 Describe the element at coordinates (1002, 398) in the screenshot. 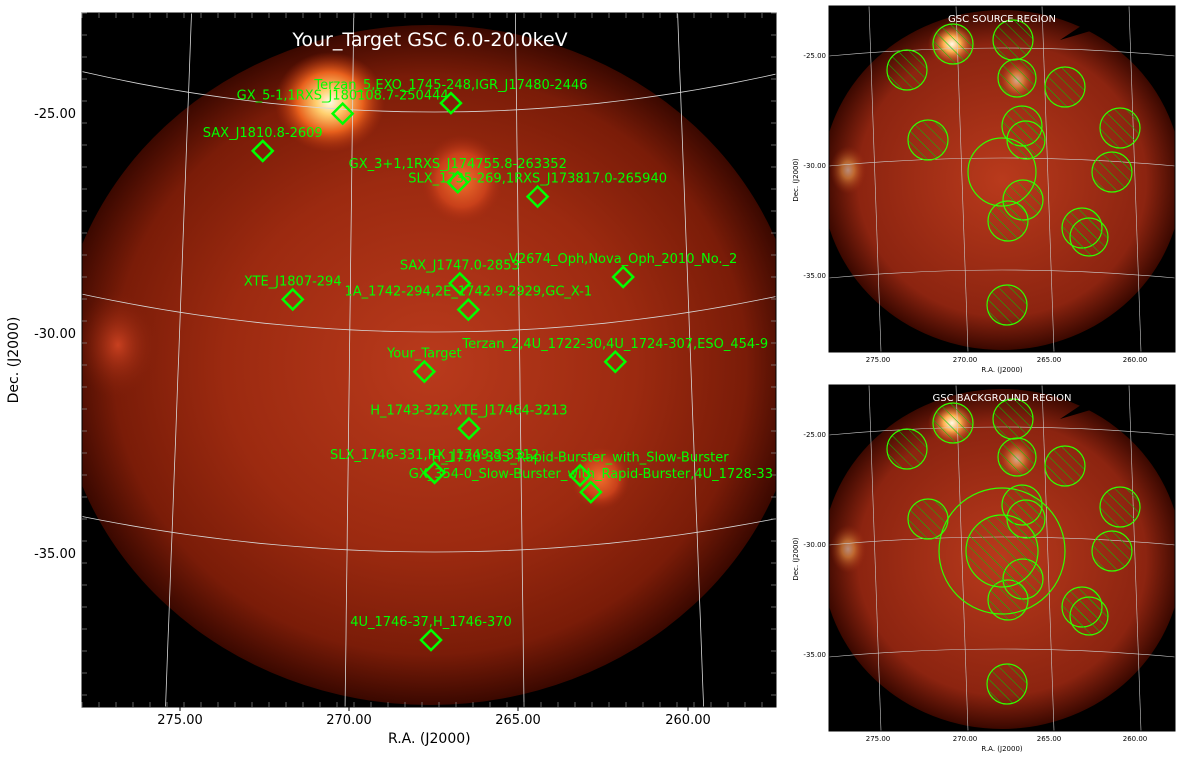

I see `panel-title: GSC BACKGROUND REGION` at that location.